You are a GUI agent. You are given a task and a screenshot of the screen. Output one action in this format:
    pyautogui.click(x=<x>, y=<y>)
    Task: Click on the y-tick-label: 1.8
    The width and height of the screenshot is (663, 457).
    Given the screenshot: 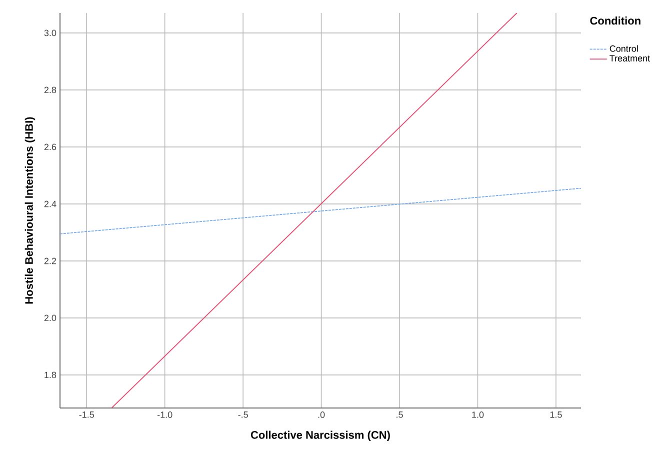 What is the action you would take?
    pyautogui.click(x=50, y=375)
    